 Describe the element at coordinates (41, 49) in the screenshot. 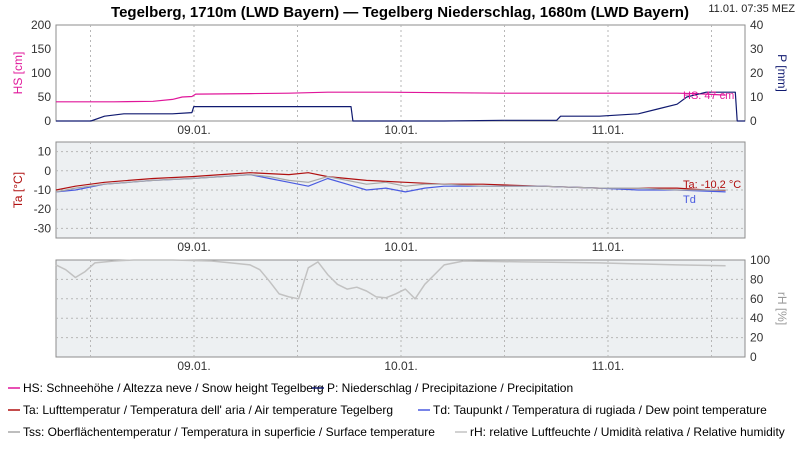

I see `y-tick-label: 150` at that location.